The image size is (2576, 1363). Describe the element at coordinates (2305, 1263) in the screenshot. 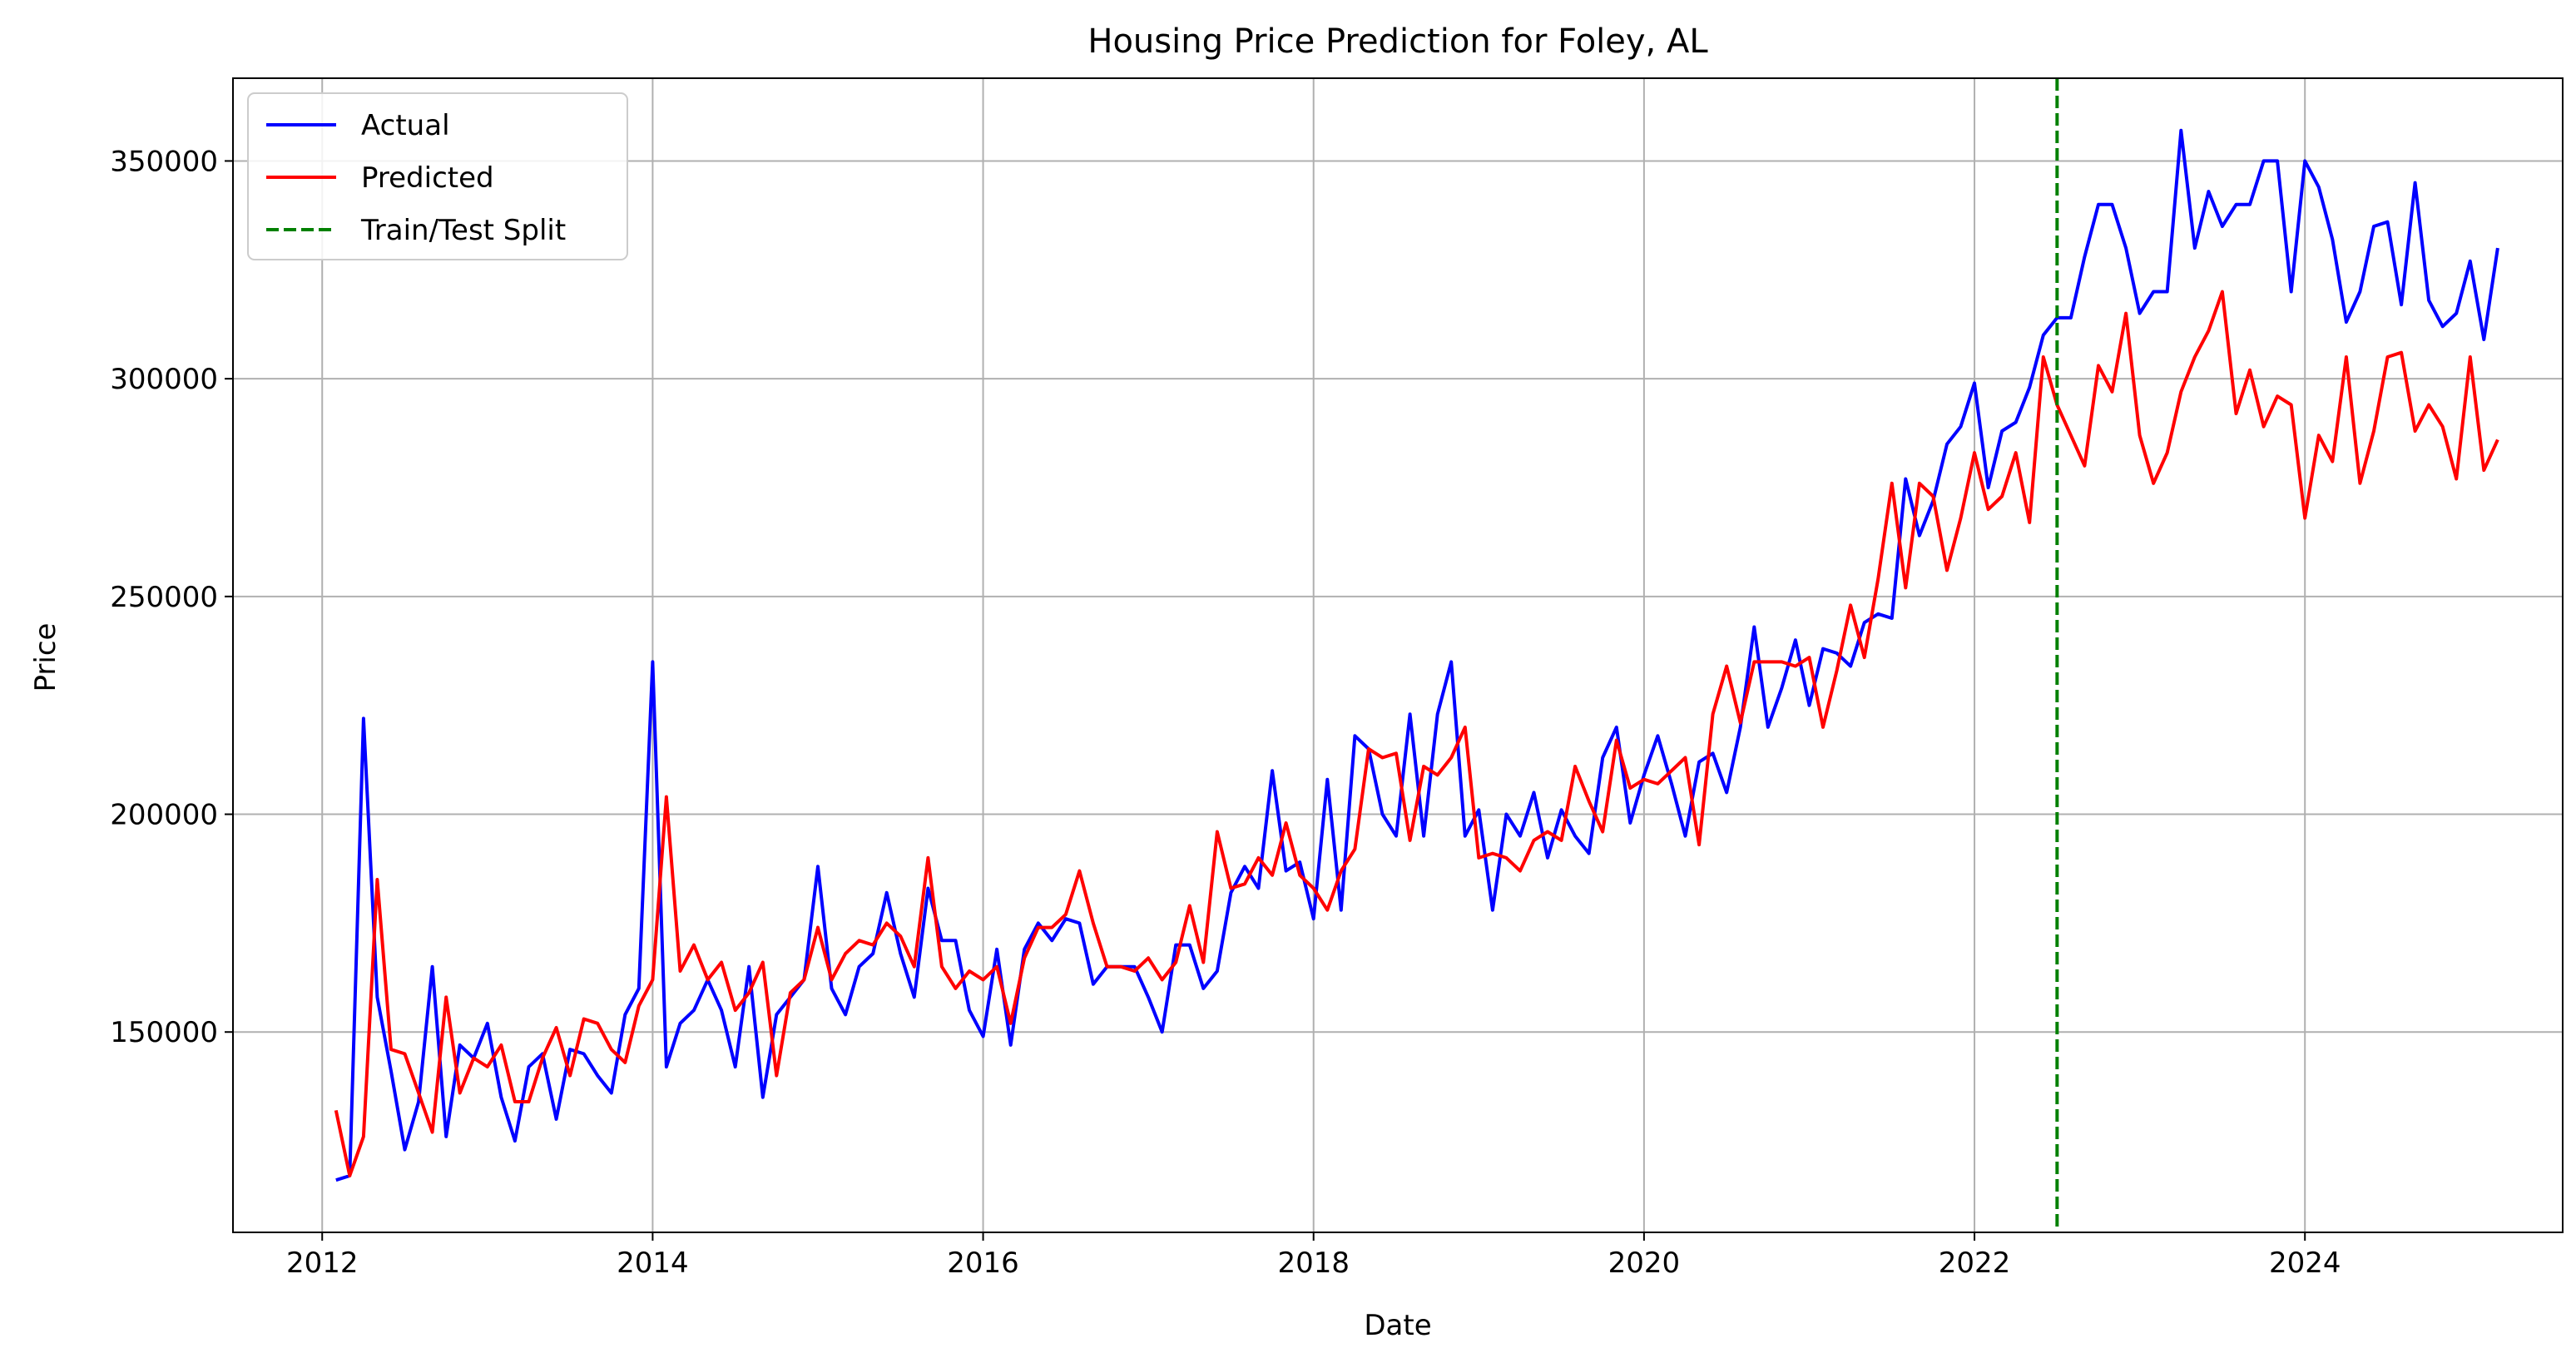

I see `x-tick-label: 2024` at that location.